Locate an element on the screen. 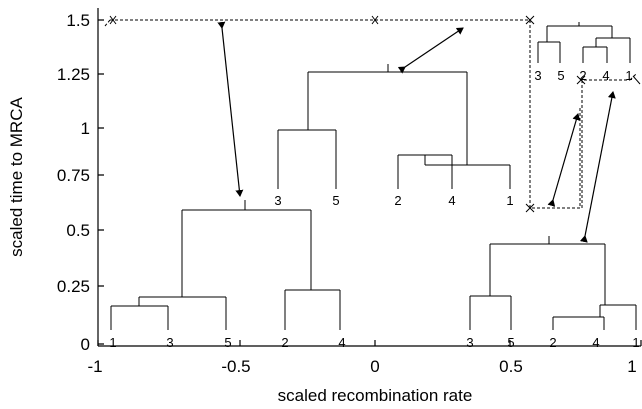 The width and height of the screenshot is (642, 409). right-dashed-step is located at coordinates (605, 143).